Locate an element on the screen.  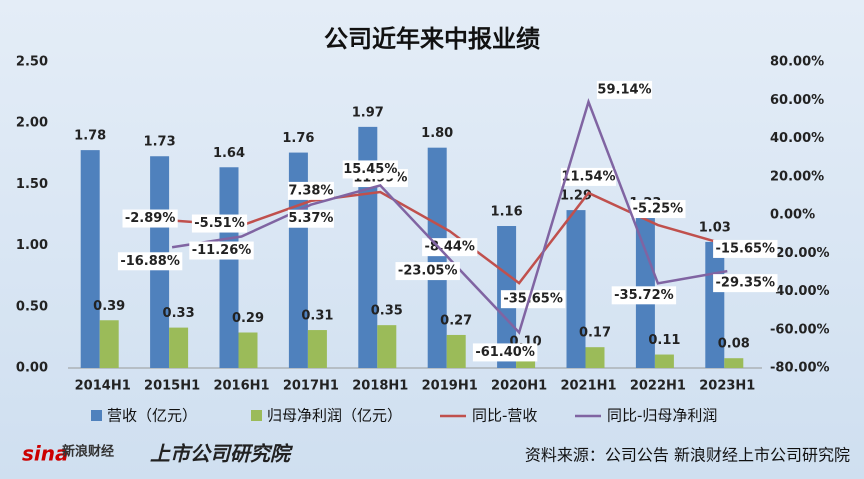
x-tick-label: 2020H1 is located at coordinates (519, 386).